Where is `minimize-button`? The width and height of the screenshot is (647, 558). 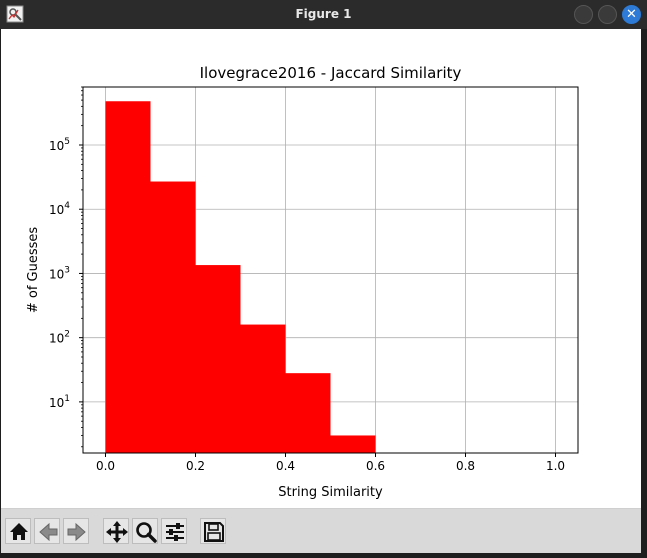 minimize-button is located at coordinates (583, 14).